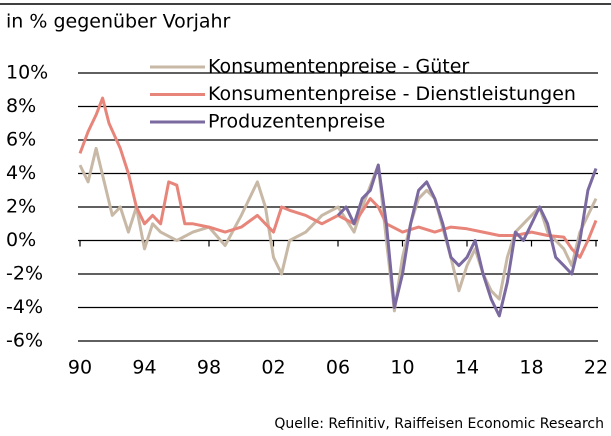  I want to click on x-tick-label: 98, so click(209, 368).